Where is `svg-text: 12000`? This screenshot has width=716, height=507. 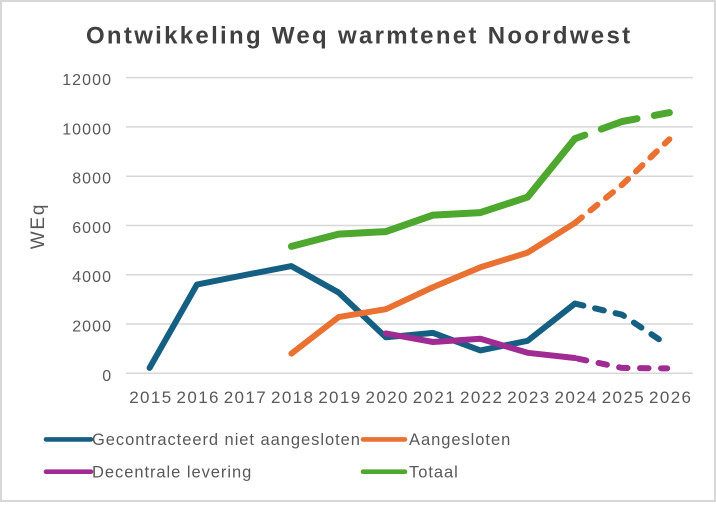 svg-text: 12000 is located at coordinates (87, 80).